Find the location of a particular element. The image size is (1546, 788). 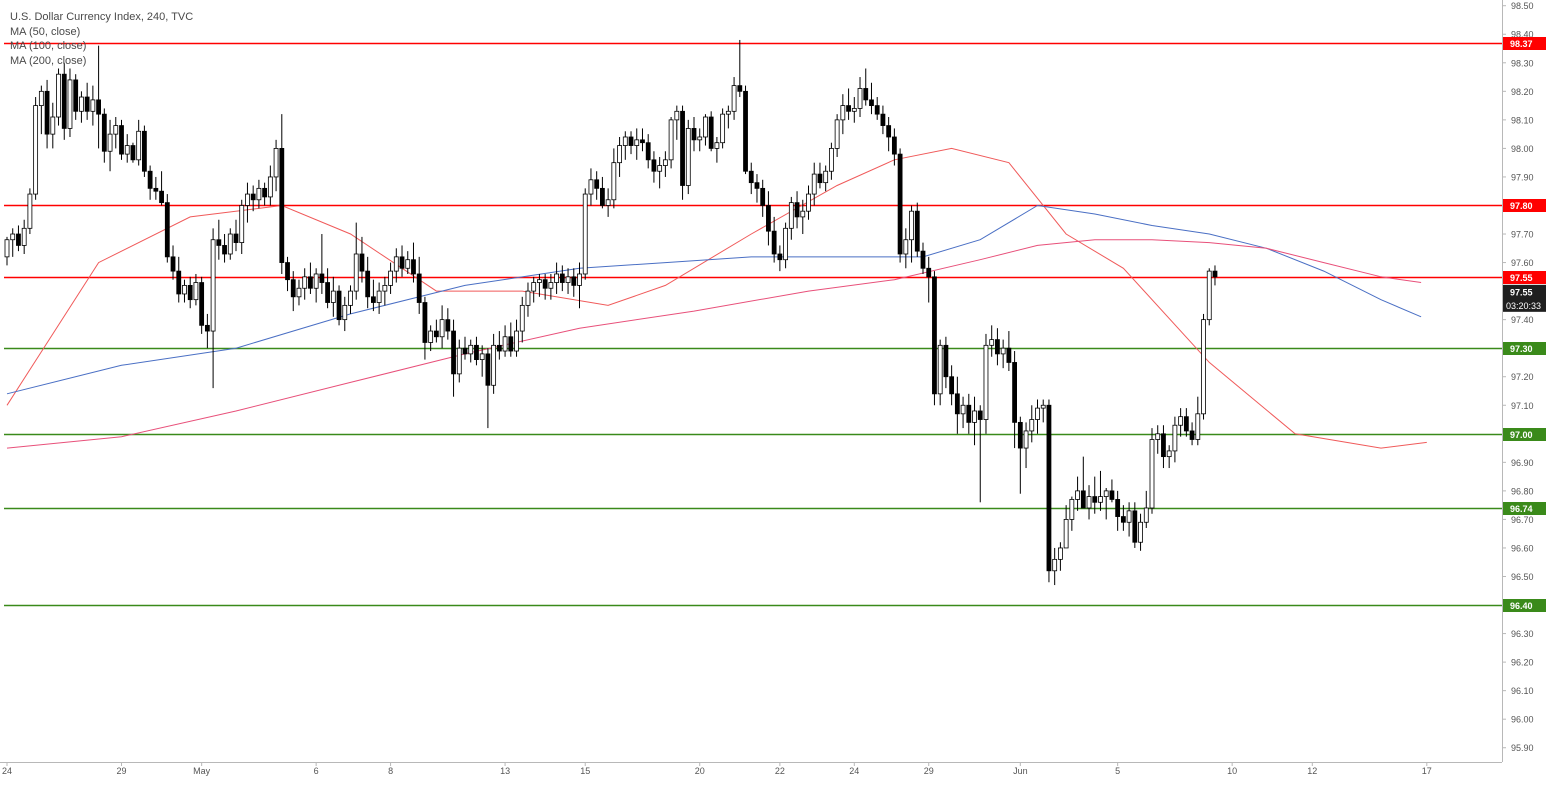

x-tick-label: Jun is located at coordinates (1020, 771).